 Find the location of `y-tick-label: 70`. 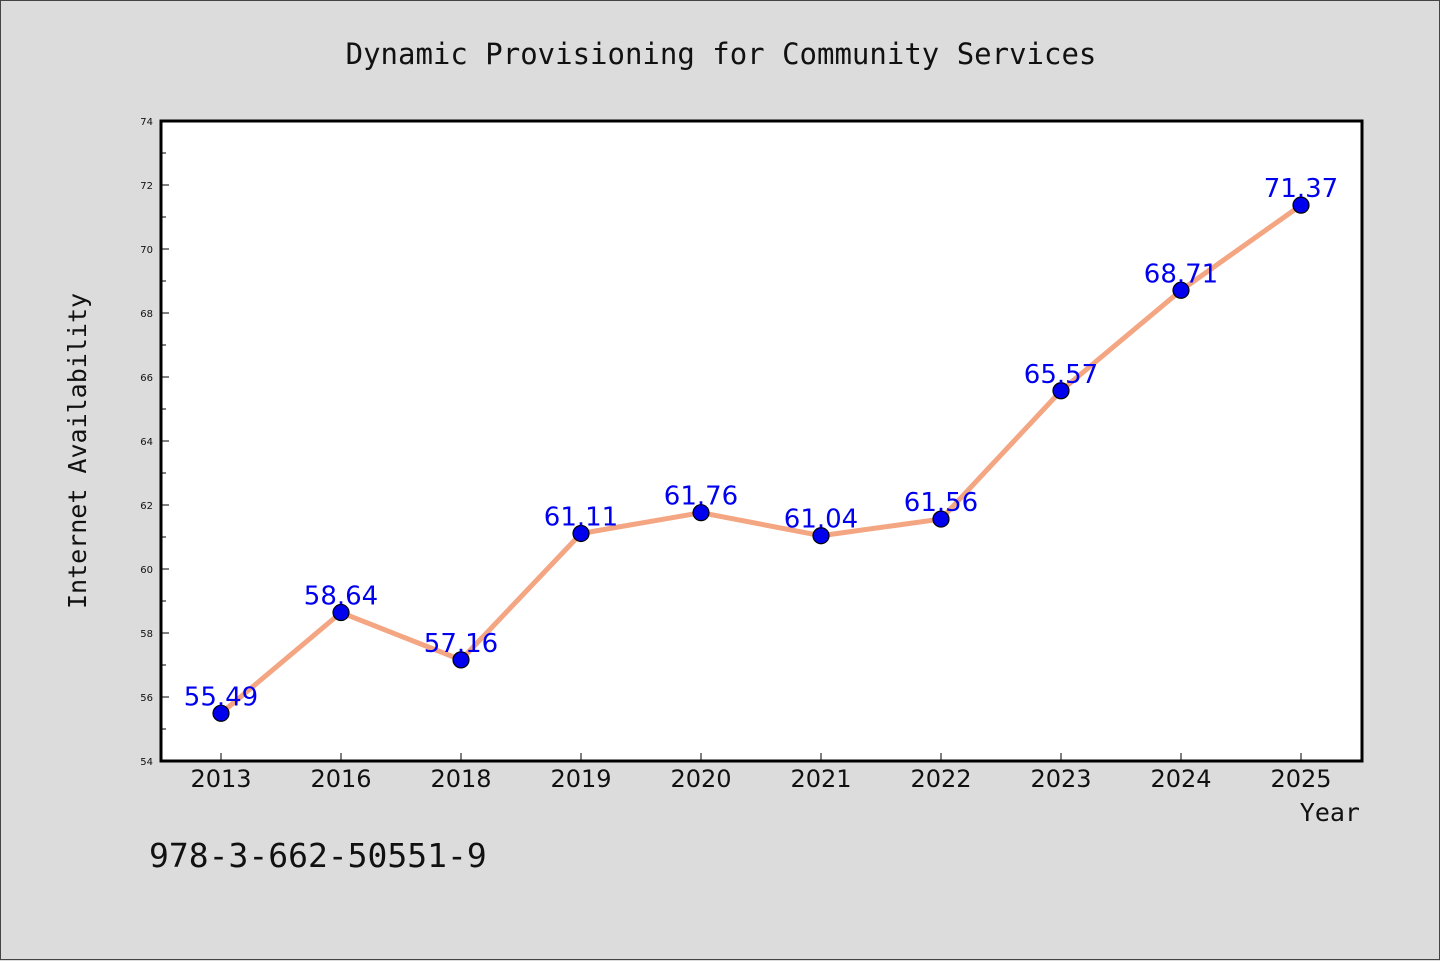

y-tick-label: 70 is located at coordinates (146, 250).